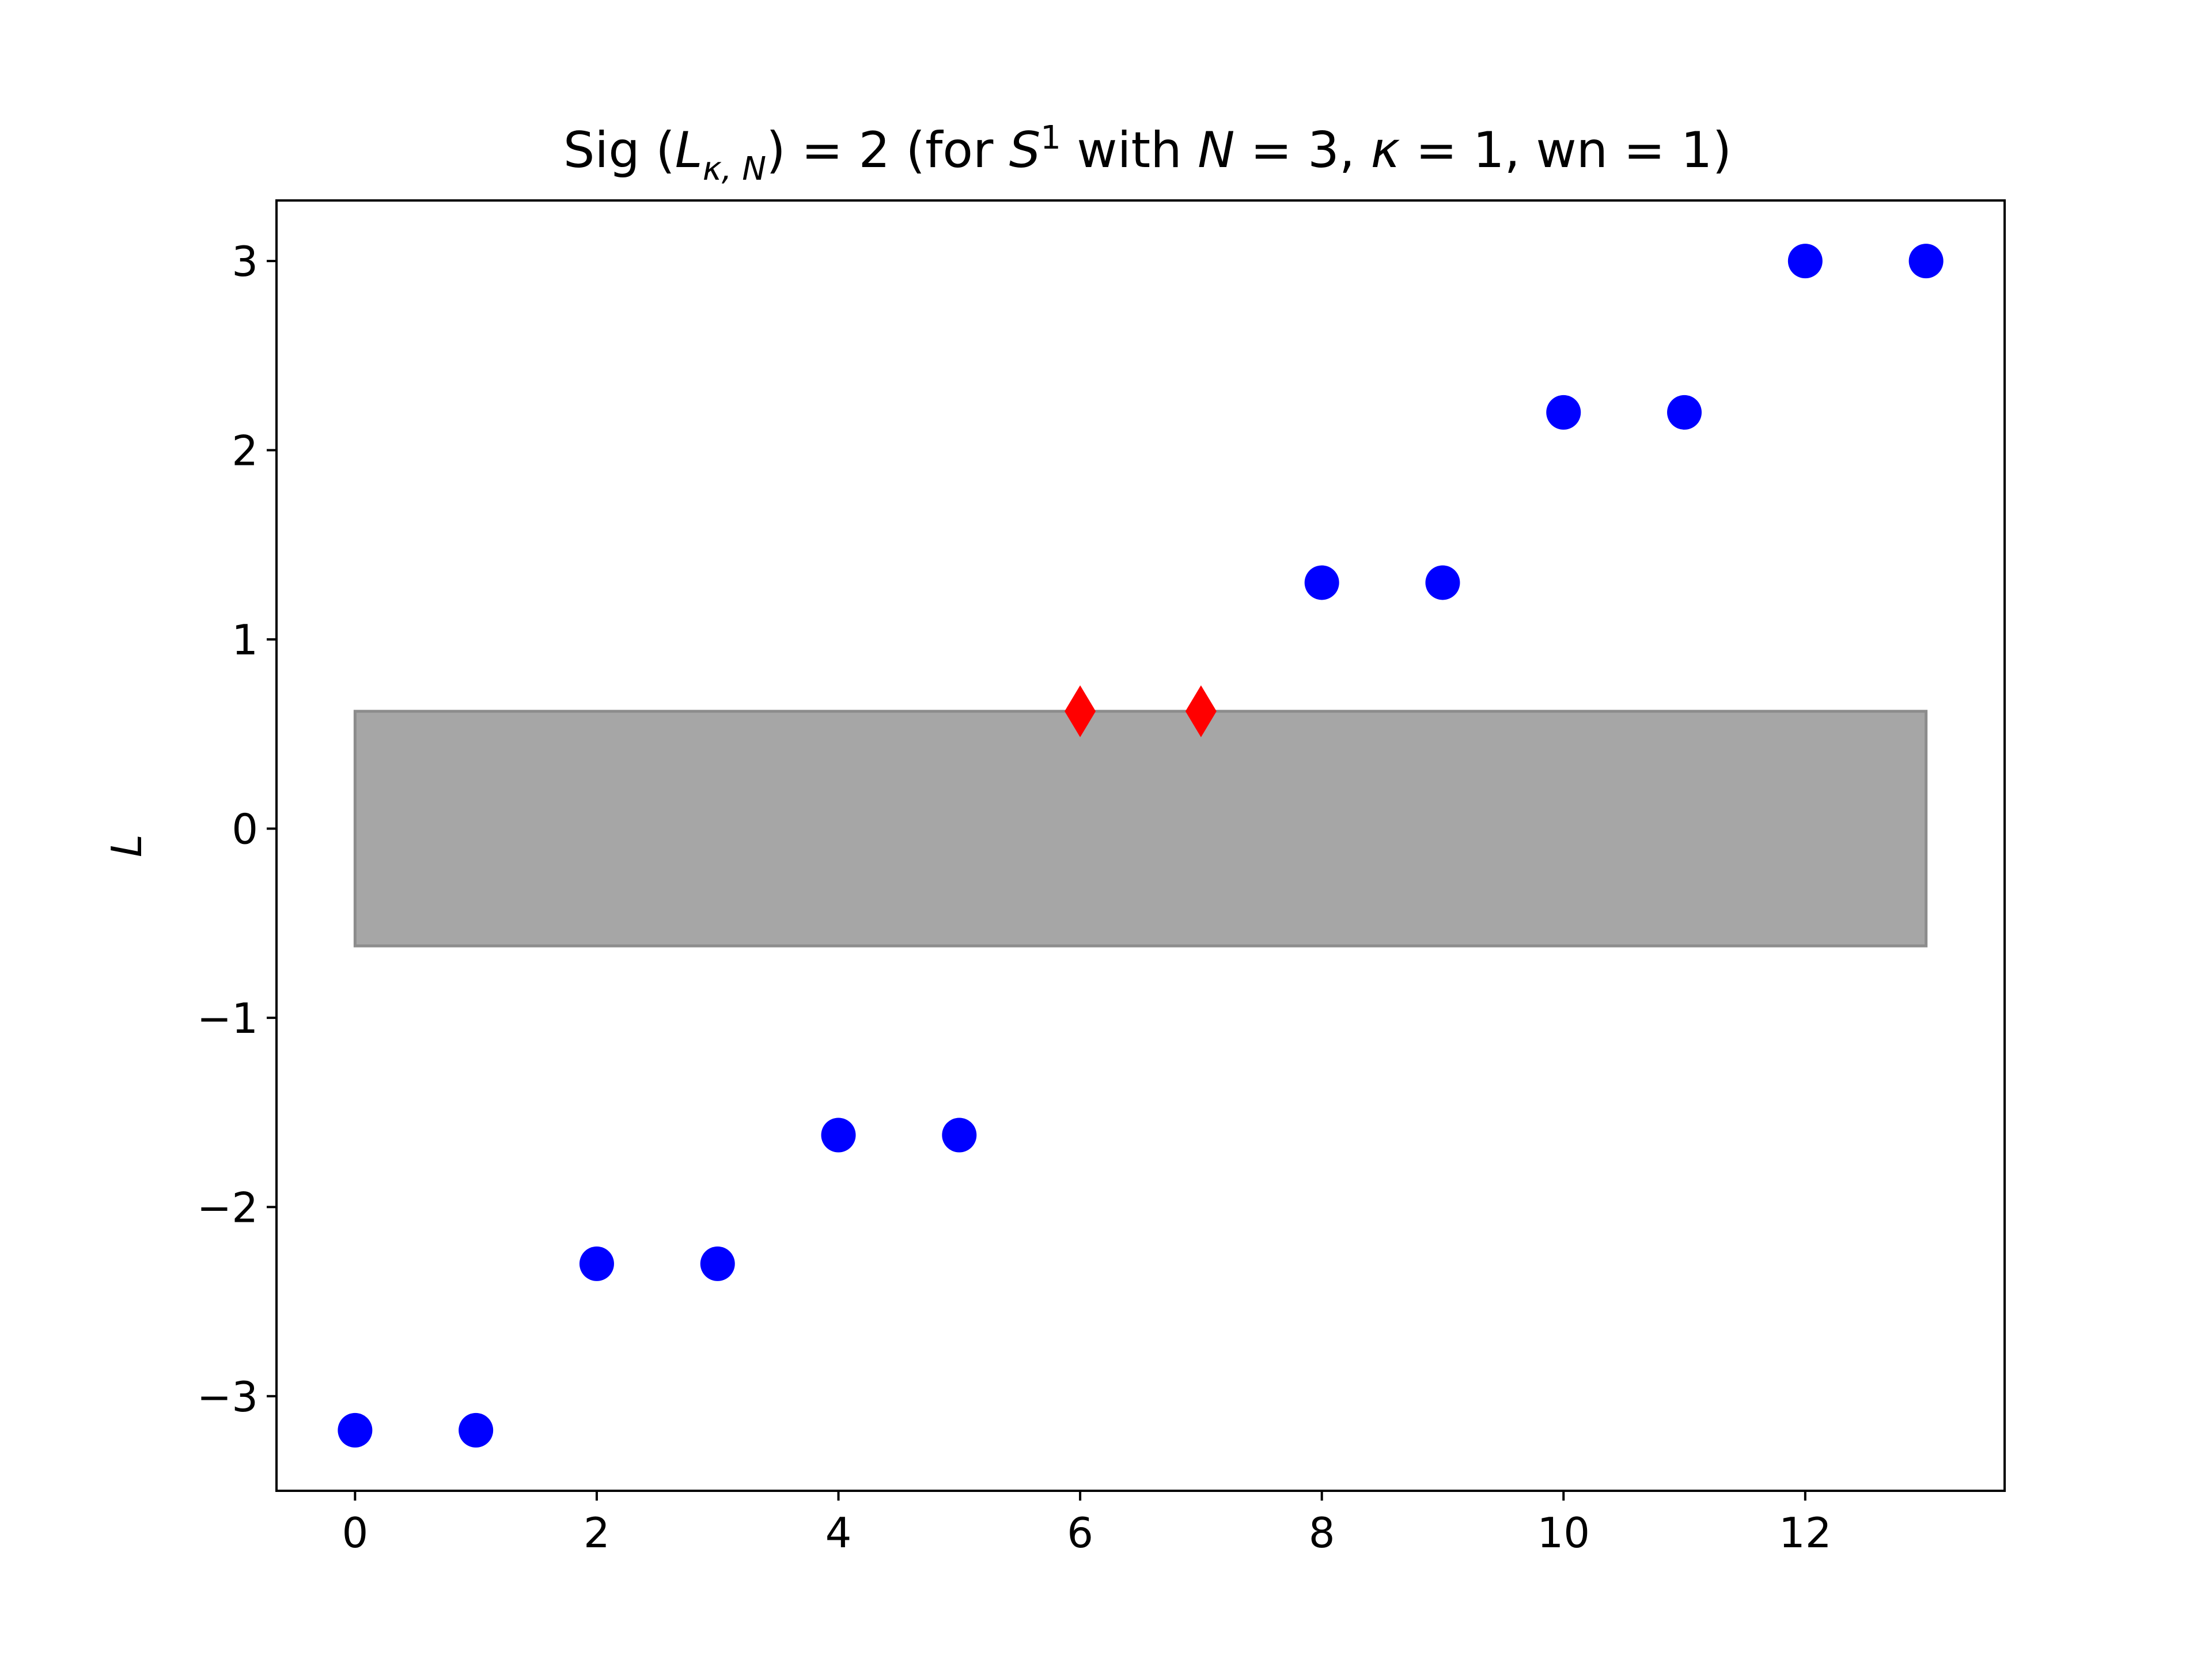  I want to click on y-tick-label: −1, so click(227, 1018).